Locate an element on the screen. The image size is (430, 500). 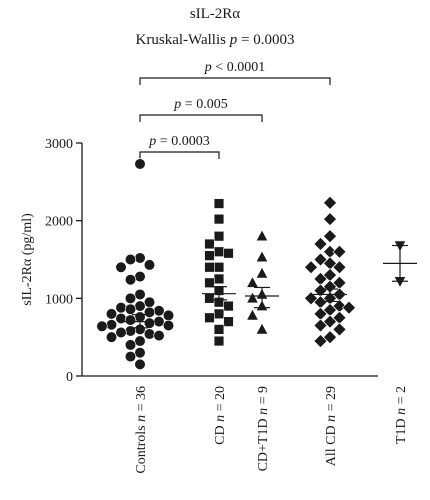
group-0-points is located at coordinates (135, 264).